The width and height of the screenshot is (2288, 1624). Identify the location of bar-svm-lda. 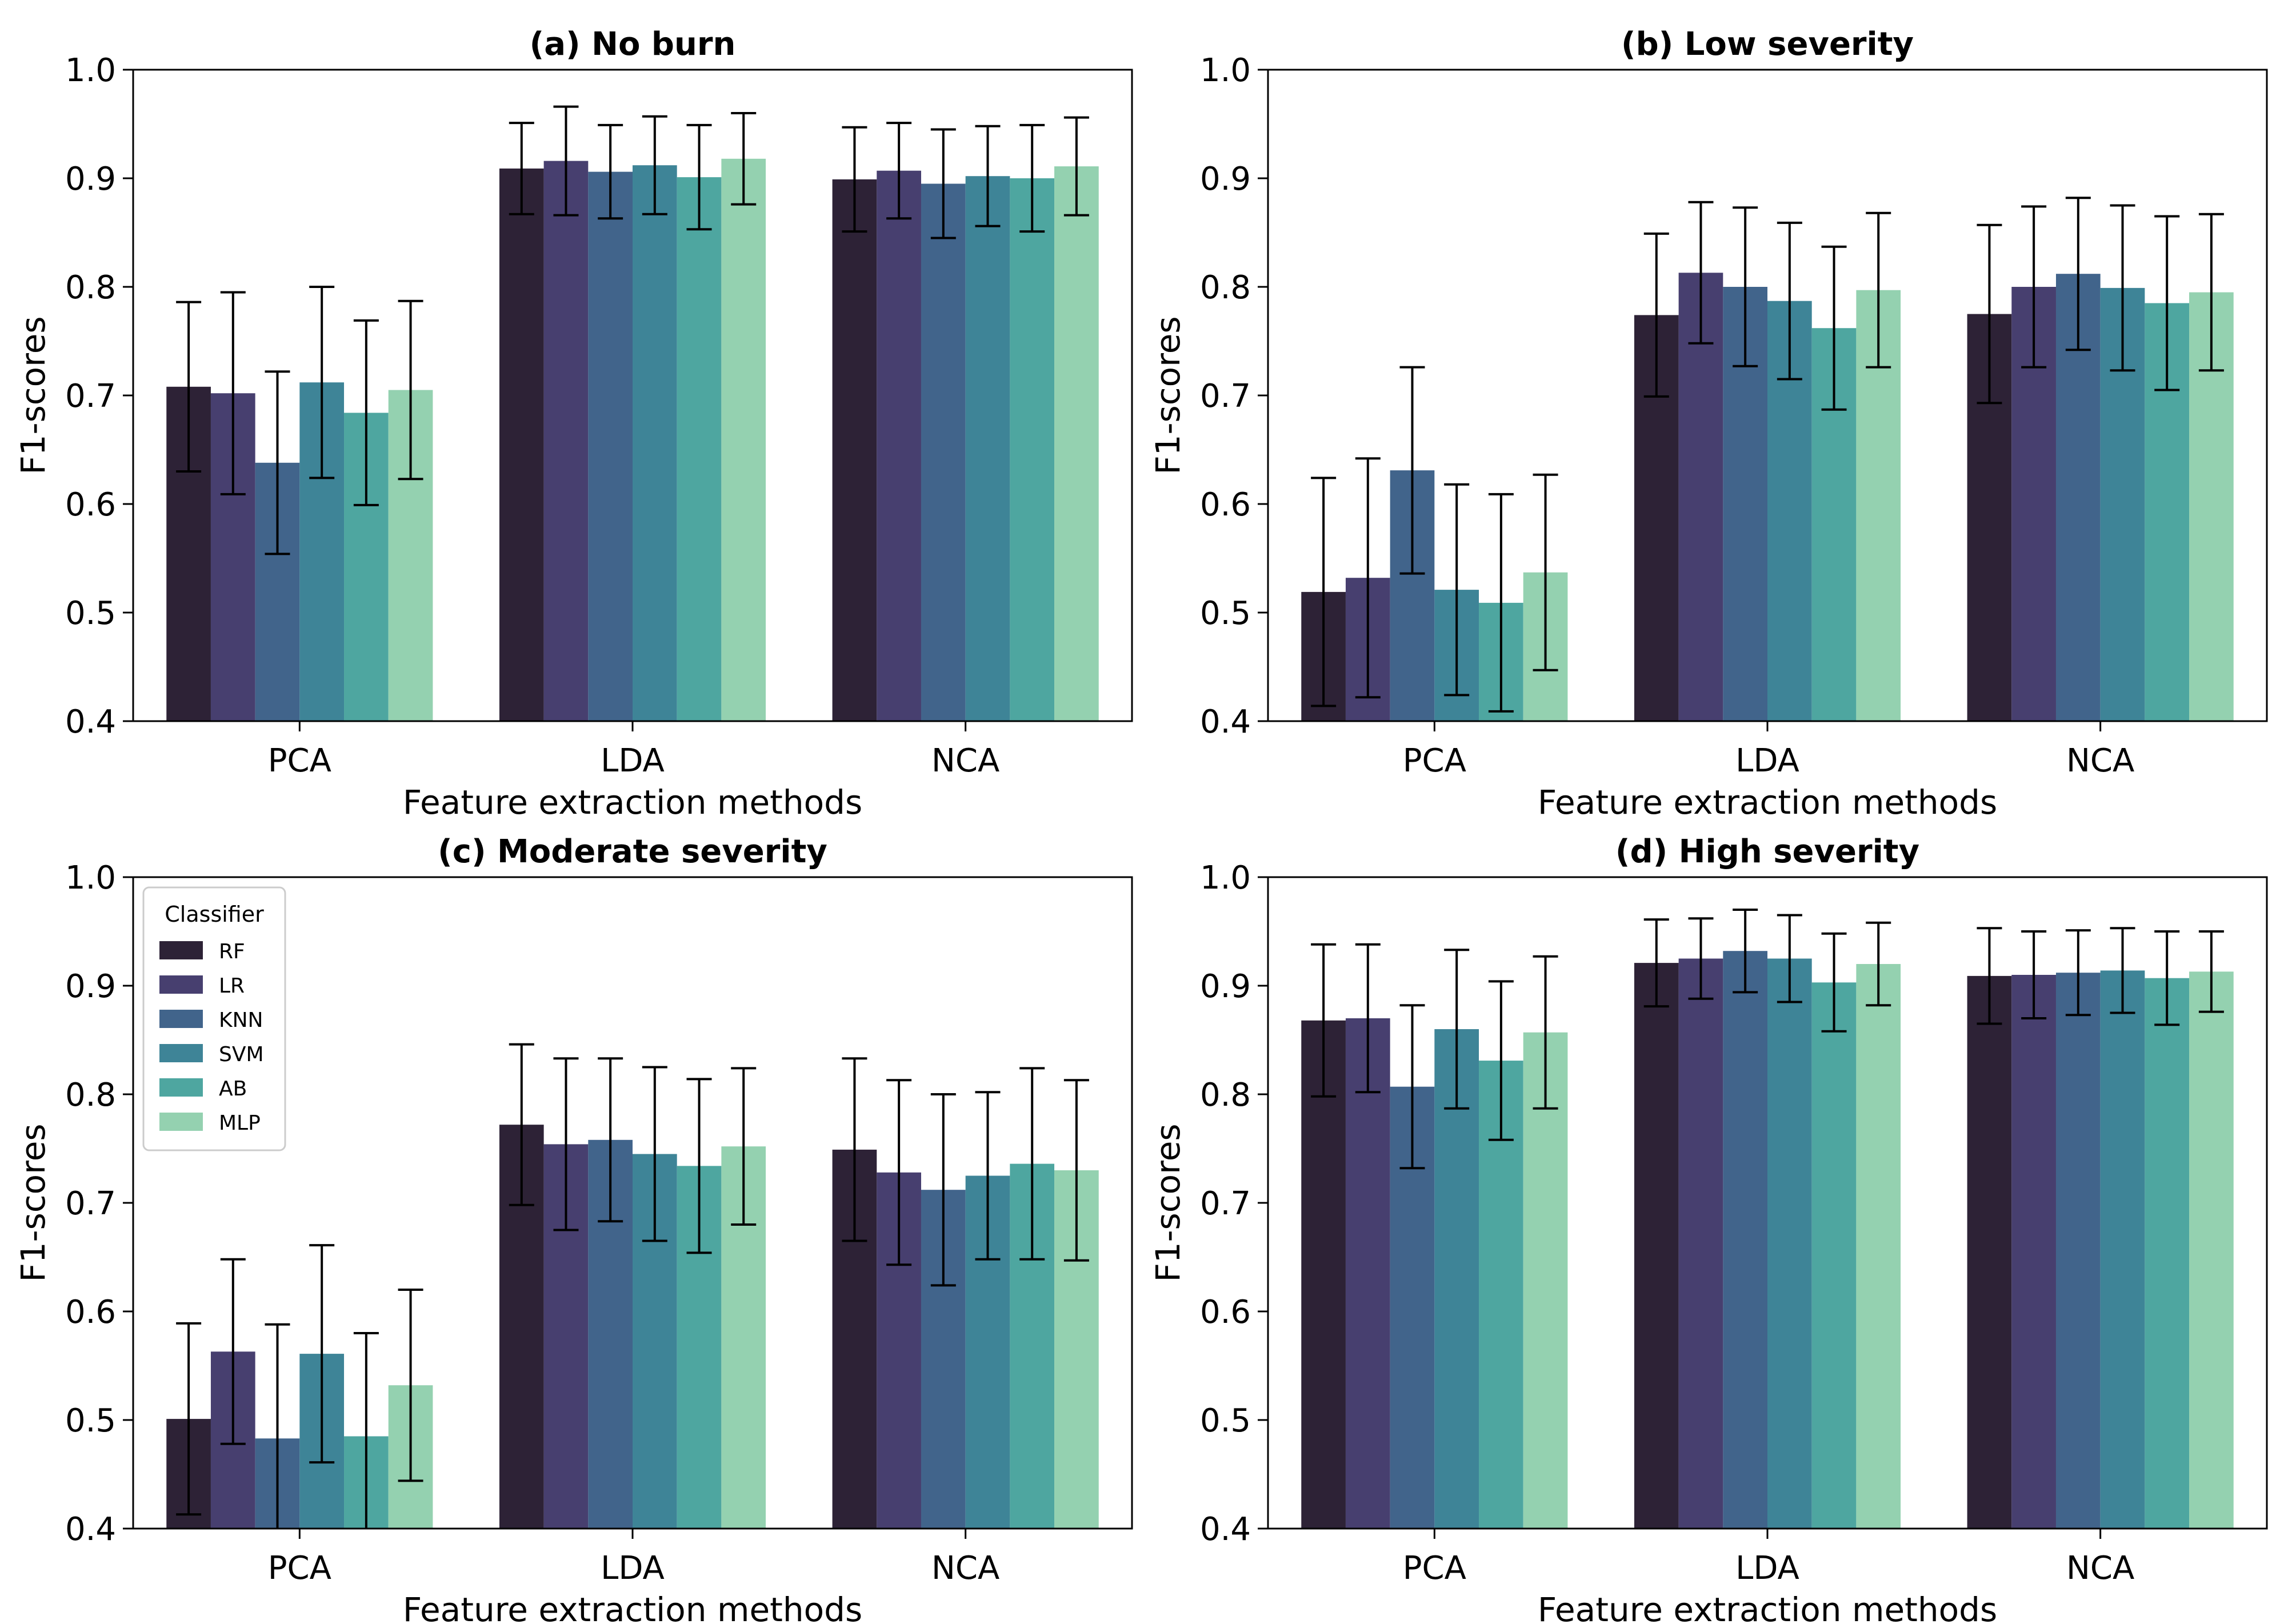
(655, 443).